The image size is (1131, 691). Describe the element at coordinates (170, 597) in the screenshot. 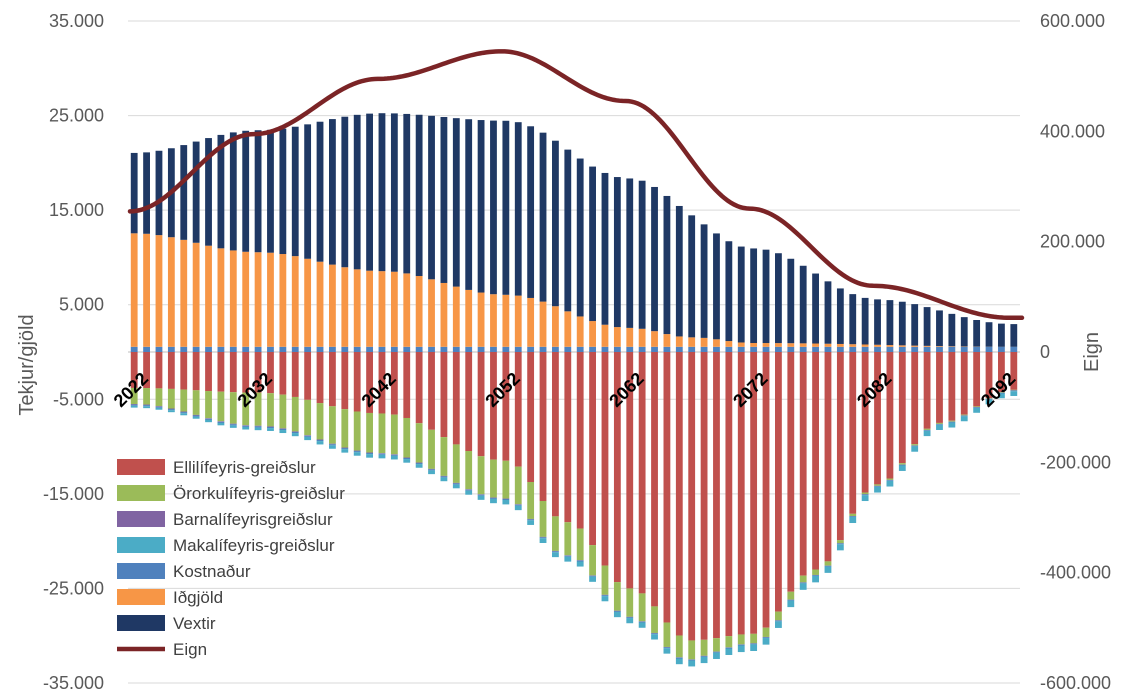

I see `legend-item-idgjold: Iðgjöld` at that location.